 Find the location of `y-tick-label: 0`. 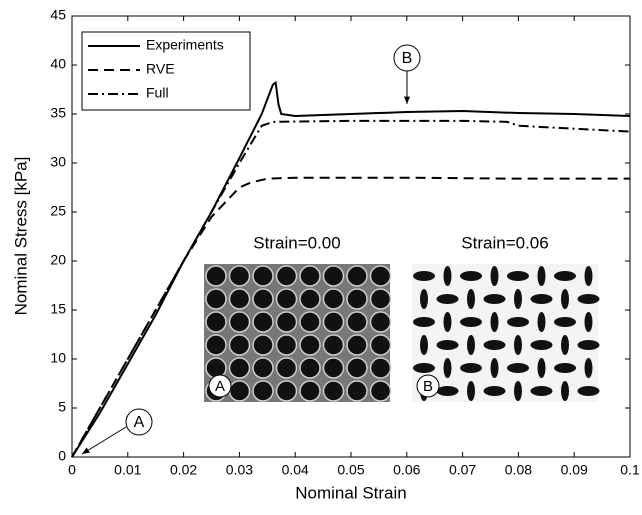

y-tick-label: 0 is located at coordinates (62, 456).